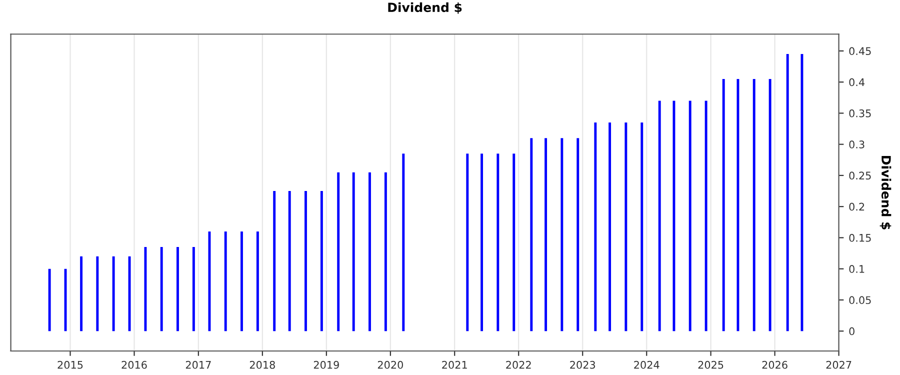 Image resolution: width=900 pixels, height=375 pixels. What do you see at coordinates (886, 193) in the screenshot?
I see `y-axis-title: Dividend $` at bounding box center [886, 193].